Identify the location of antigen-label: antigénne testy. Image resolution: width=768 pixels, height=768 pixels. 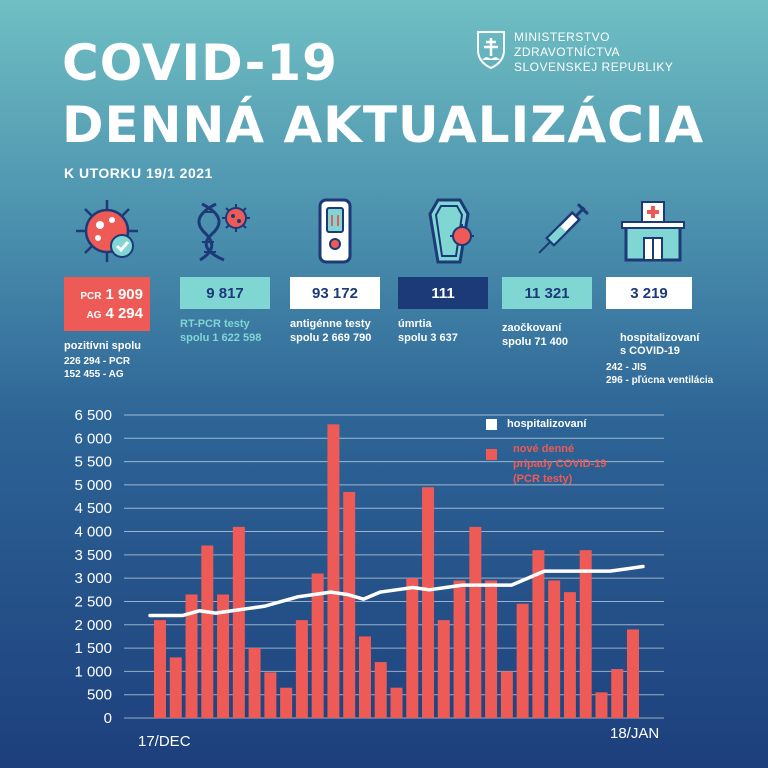
(330, 324).